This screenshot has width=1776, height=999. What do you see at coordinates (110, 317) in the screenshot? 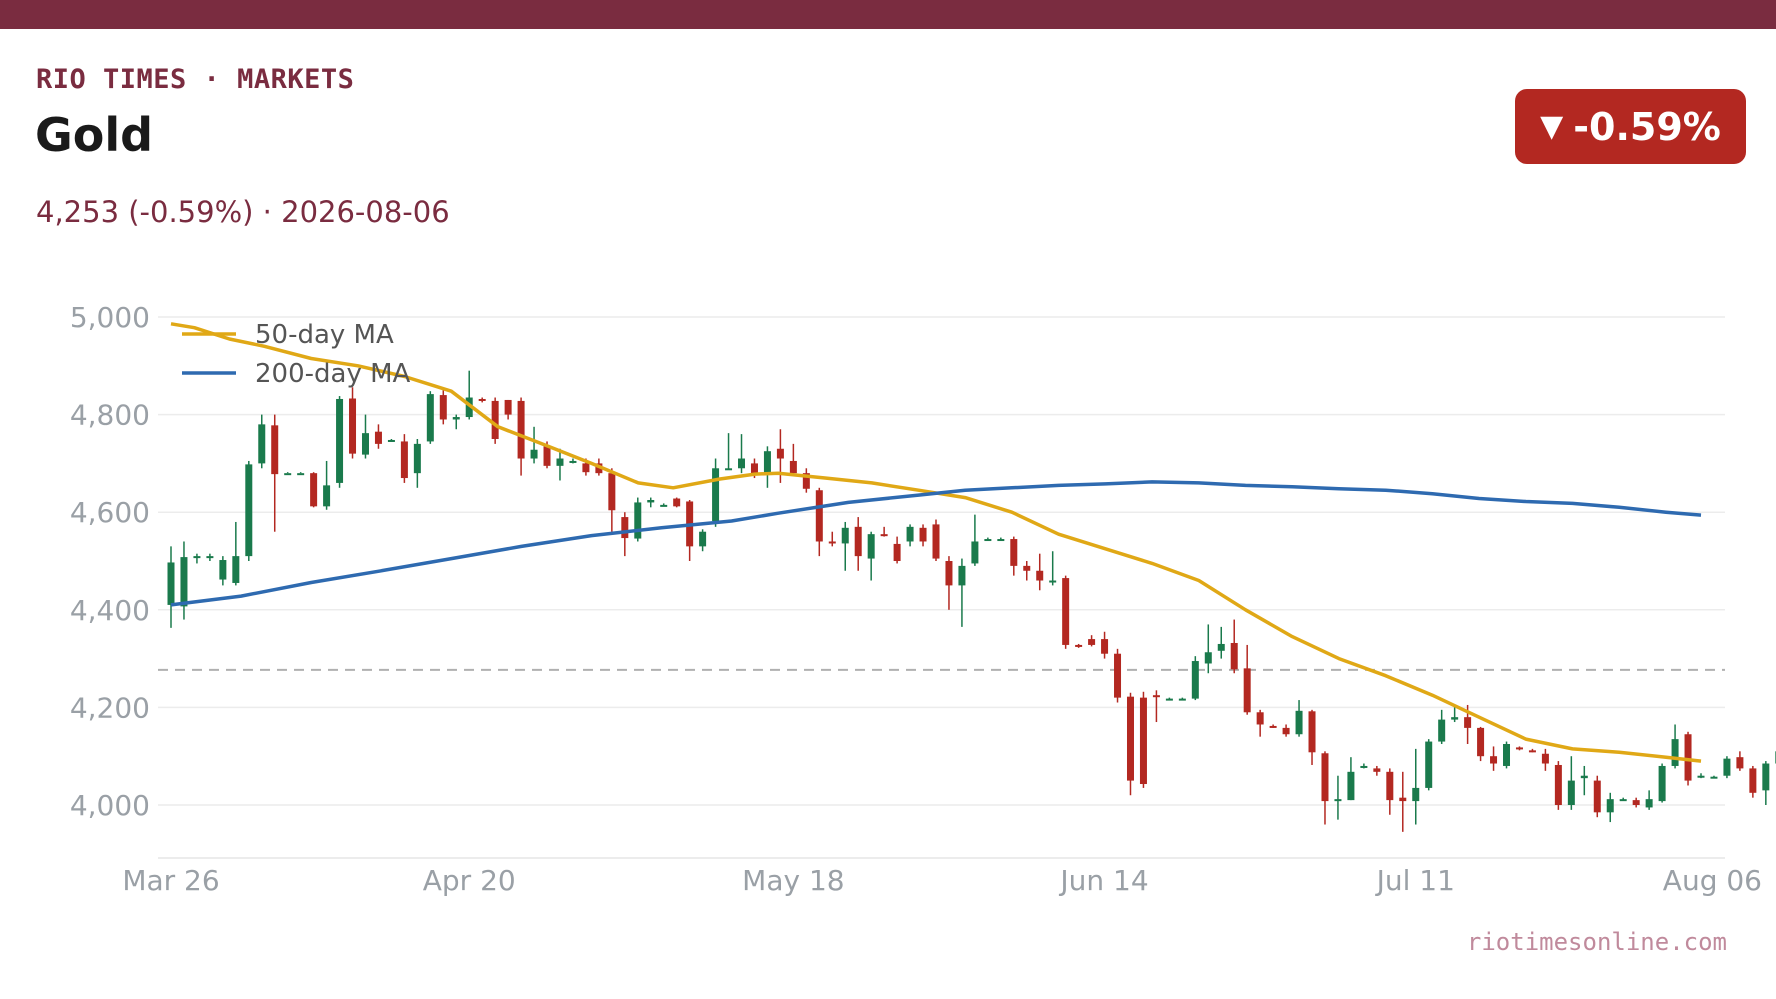
I see `y-tick-label: 5,000` at bounding box center [110, 317].